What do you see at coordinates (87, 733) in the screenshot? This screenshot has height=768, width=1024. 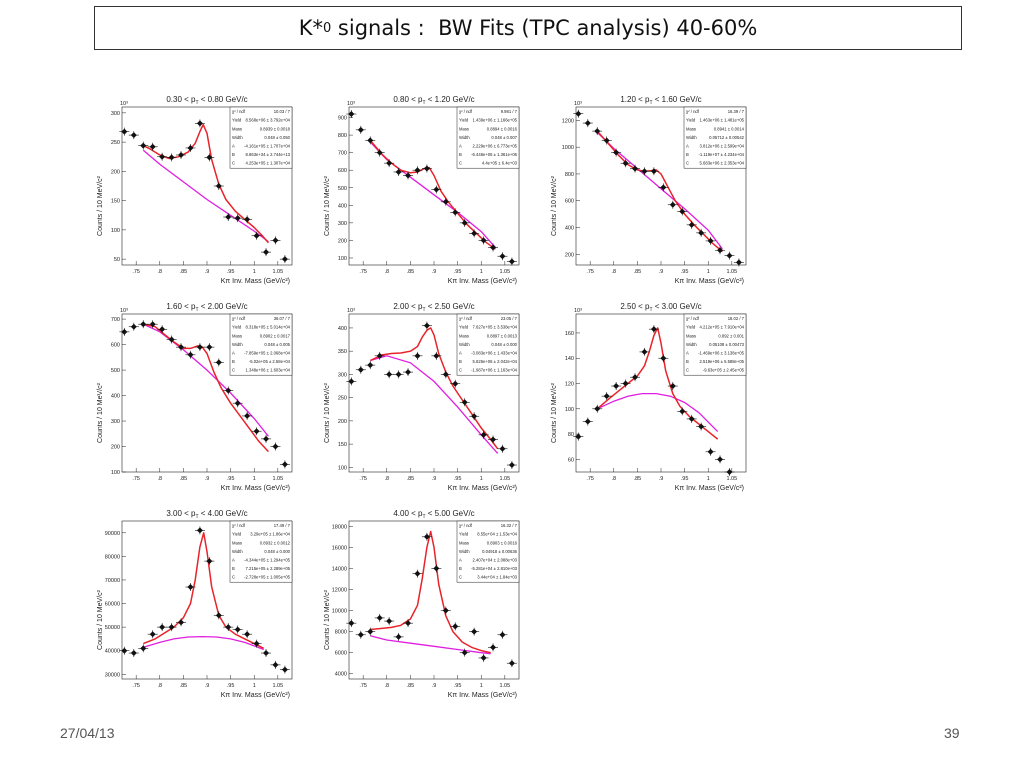 I see `slide-date: 27/04/13` at bounding box center [87, 733].